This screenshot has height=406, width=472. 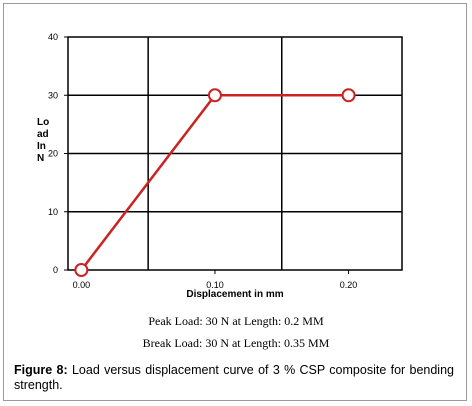 I want to click on y-tick-label: 10, so click(x=53, y=212).